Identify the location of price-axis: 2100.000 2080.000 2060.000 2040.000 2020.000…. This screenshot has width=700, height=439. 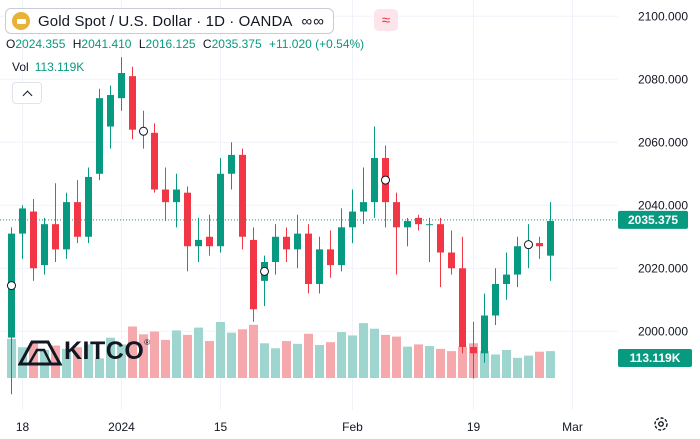
(663, 173).